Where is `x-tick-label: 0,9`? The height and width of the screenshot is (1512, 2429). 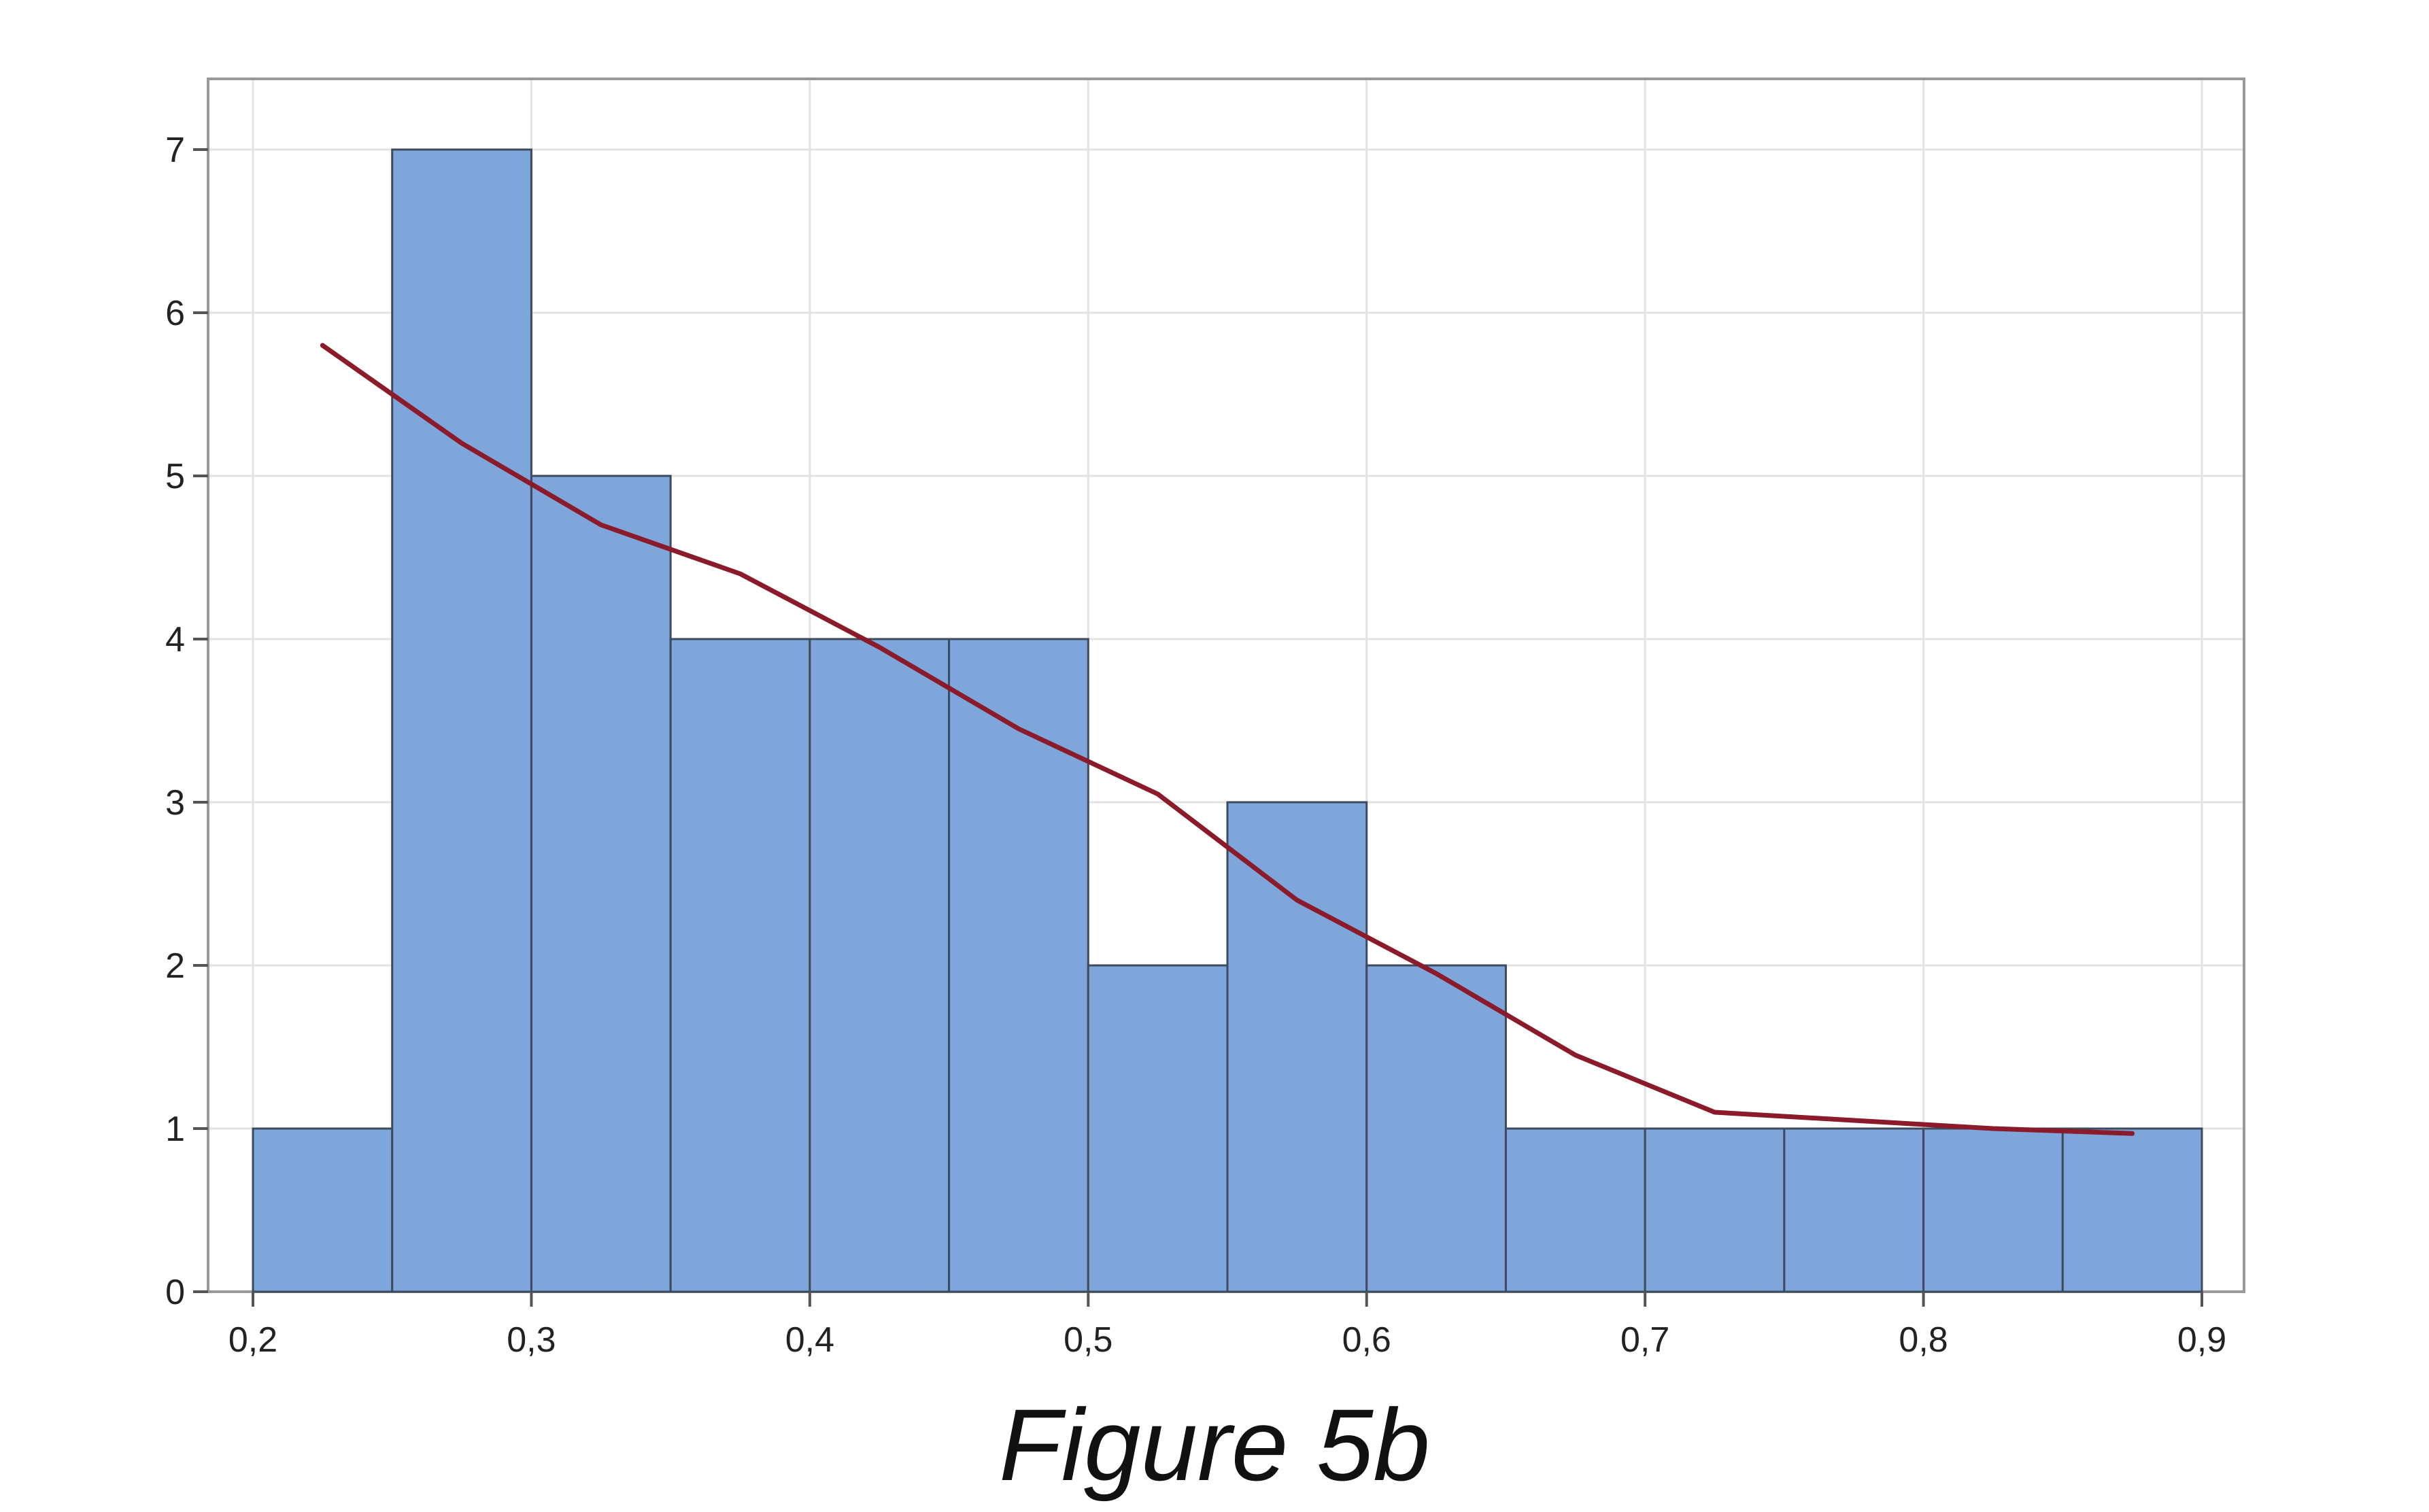
x-tick-label: 0,9 is located at coordinates (2201, 1340).